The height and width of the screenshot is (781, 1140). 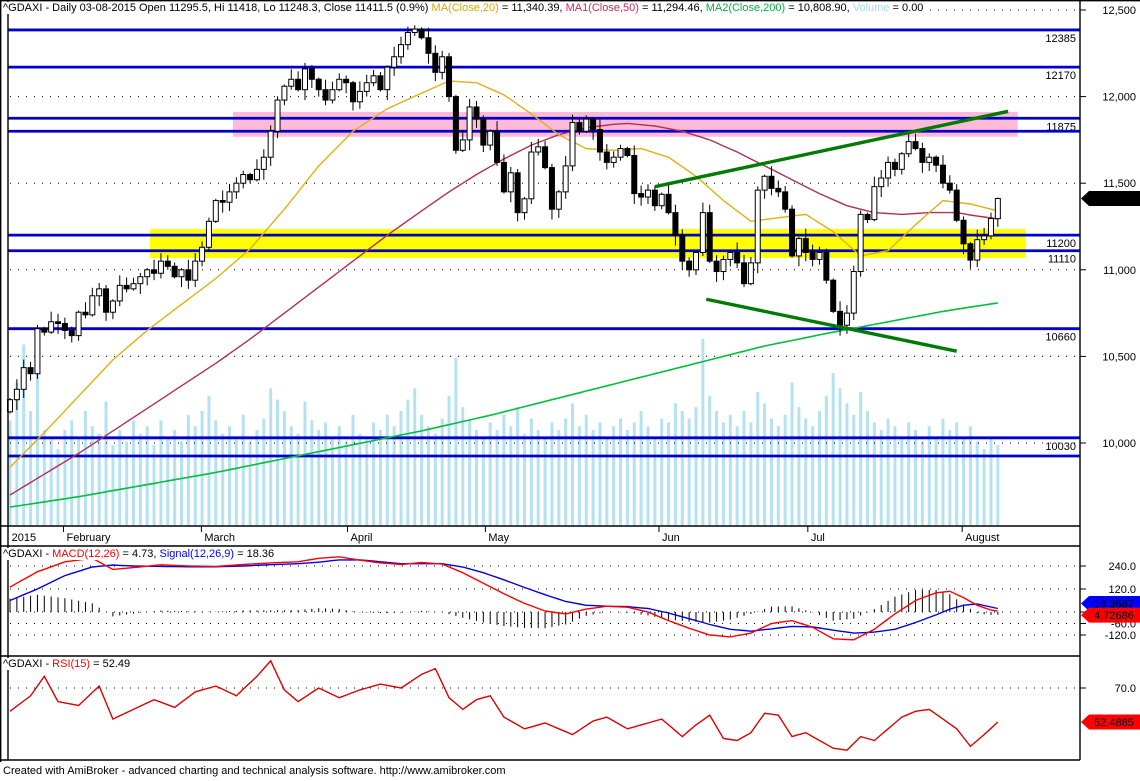 What do you see at coordinates (1061, 244) in the screenshot?
I see `hline-label: 11200` at bounding box center [1061, 244].